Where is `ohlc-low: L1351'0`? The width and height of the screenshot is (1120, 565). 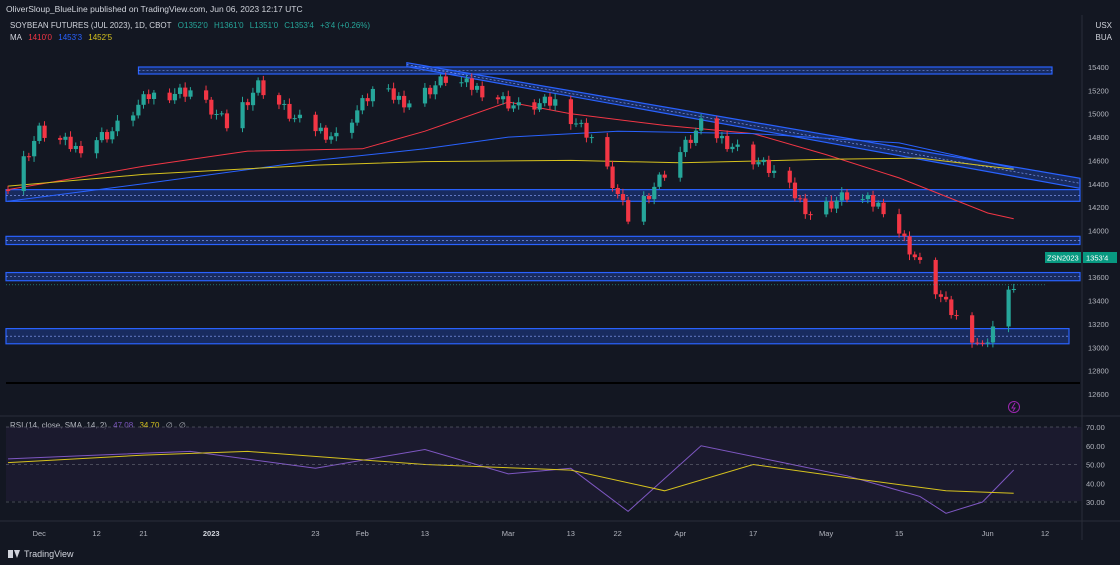
ohlc-low: L1351'0 is located at coordinates (264, 25).